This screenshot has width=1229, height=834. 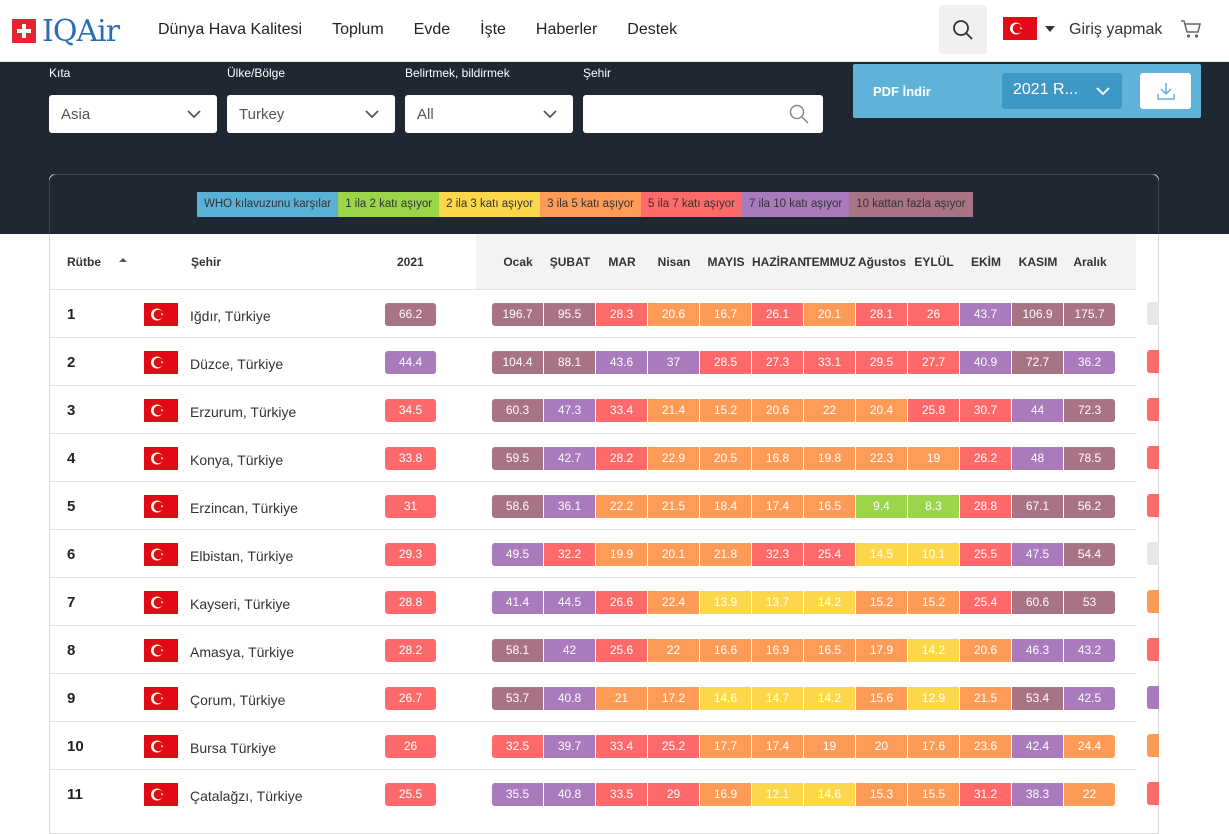 I want to click on city-name: Çorum, Türkiye, so click(x=238, y=700).